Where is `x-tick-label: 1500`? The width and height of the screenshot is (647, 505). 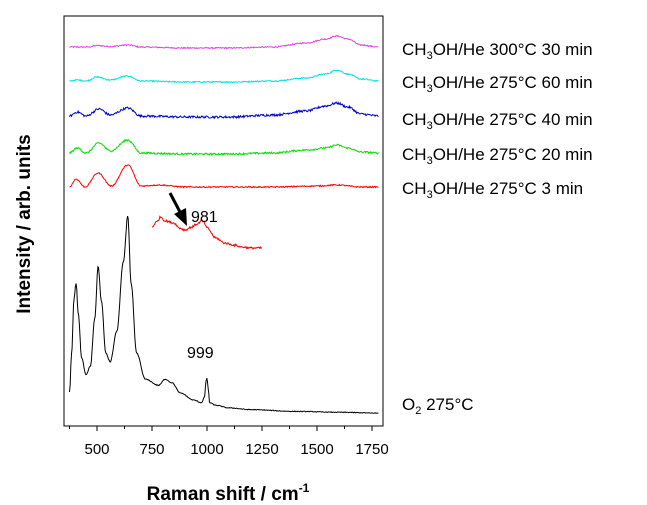
x-tick-label: 1500 is located at coordinates (316, 449).